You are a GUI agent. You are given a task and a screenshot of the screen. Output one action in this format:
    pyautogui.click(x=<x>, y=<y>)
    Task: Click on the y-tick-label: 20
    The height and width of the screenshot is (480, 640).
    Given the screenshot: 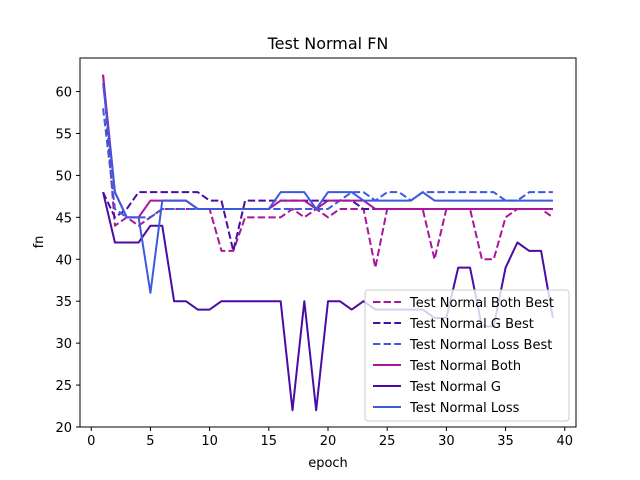 What is the action you would take?
    pyautogui.click(x=63, y=428)
    